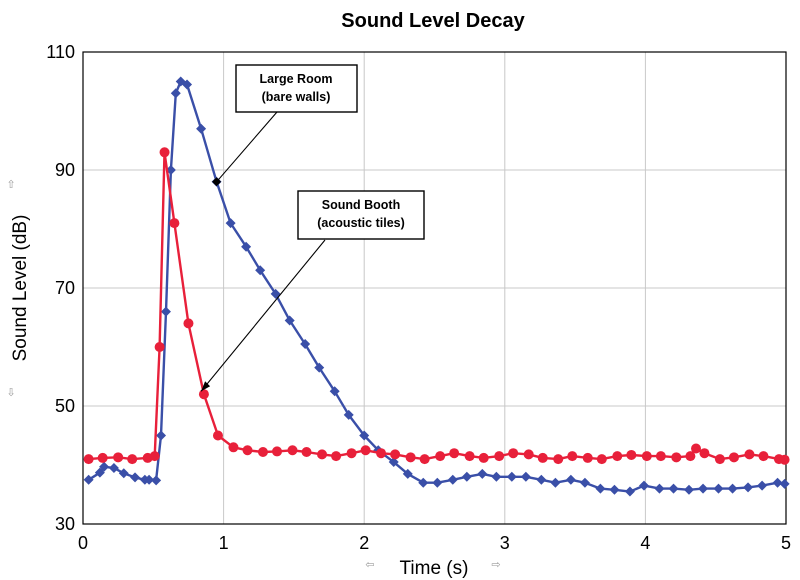  Describe the element at coordinates (296, 79) in the screenshot. I see `annotation-label-line-1: Large Room` at that location.